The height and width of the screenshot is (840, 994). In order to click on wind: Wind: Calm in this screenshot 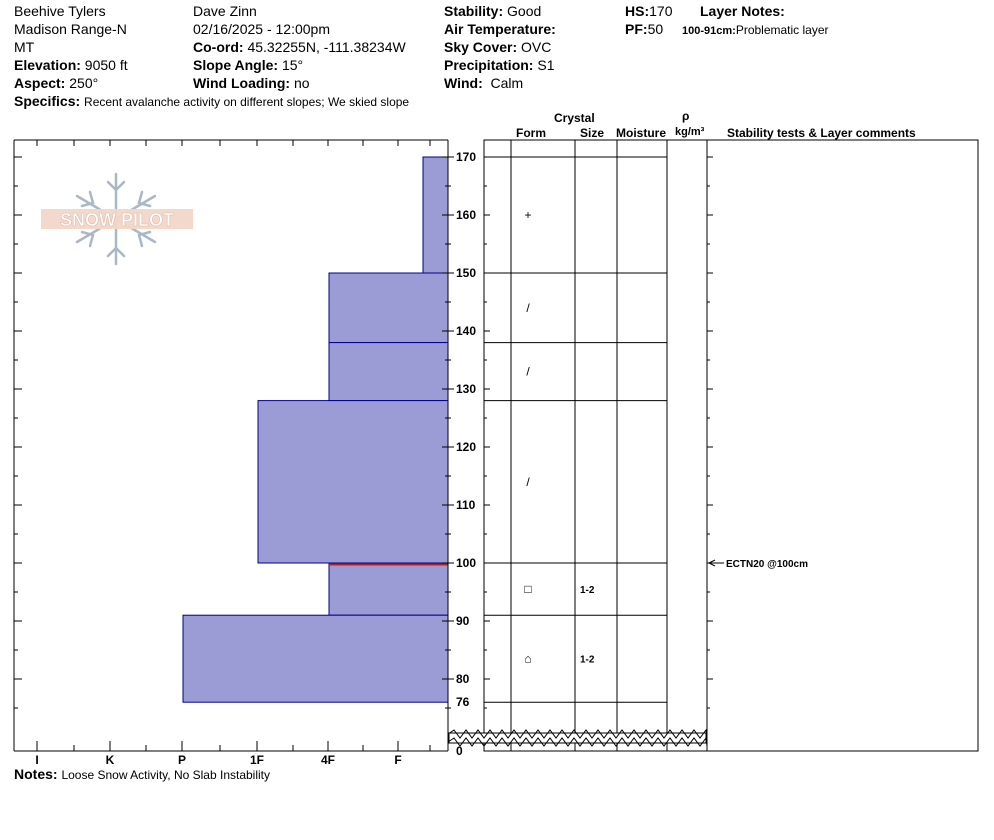, I will do `click(483, 83)`.